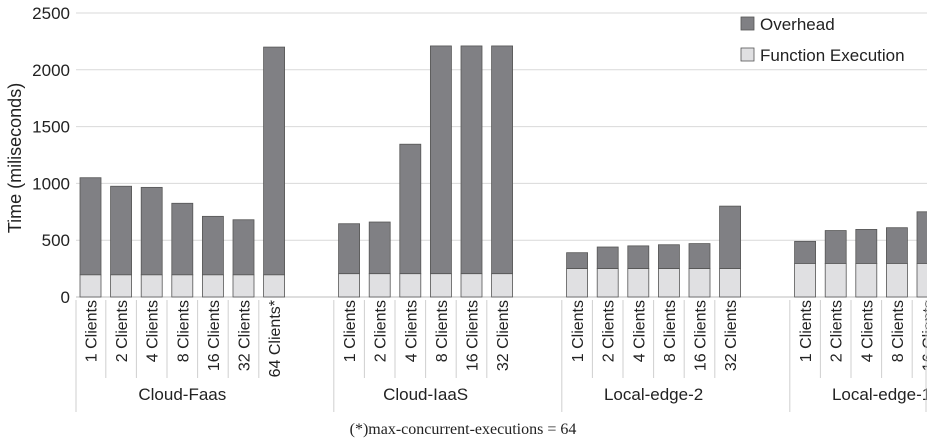 The width and height of the screenshot is (927, 443). Describe the element at coordinates (463, 429) in the screenshot. I see `footnote: (*)max-concurrent-executions = 64` at that location.